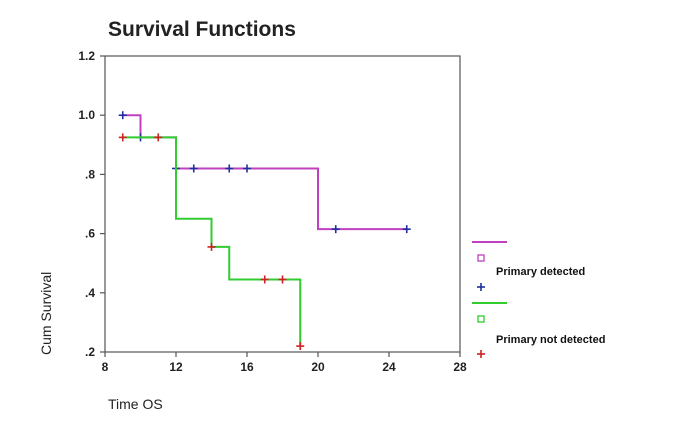 This screenshot has width=685, height=432. What do you see at coordinates (86, 56) in the screenshot?
I see `y-tick-label: 1.2` at bounding box center [86, 56].